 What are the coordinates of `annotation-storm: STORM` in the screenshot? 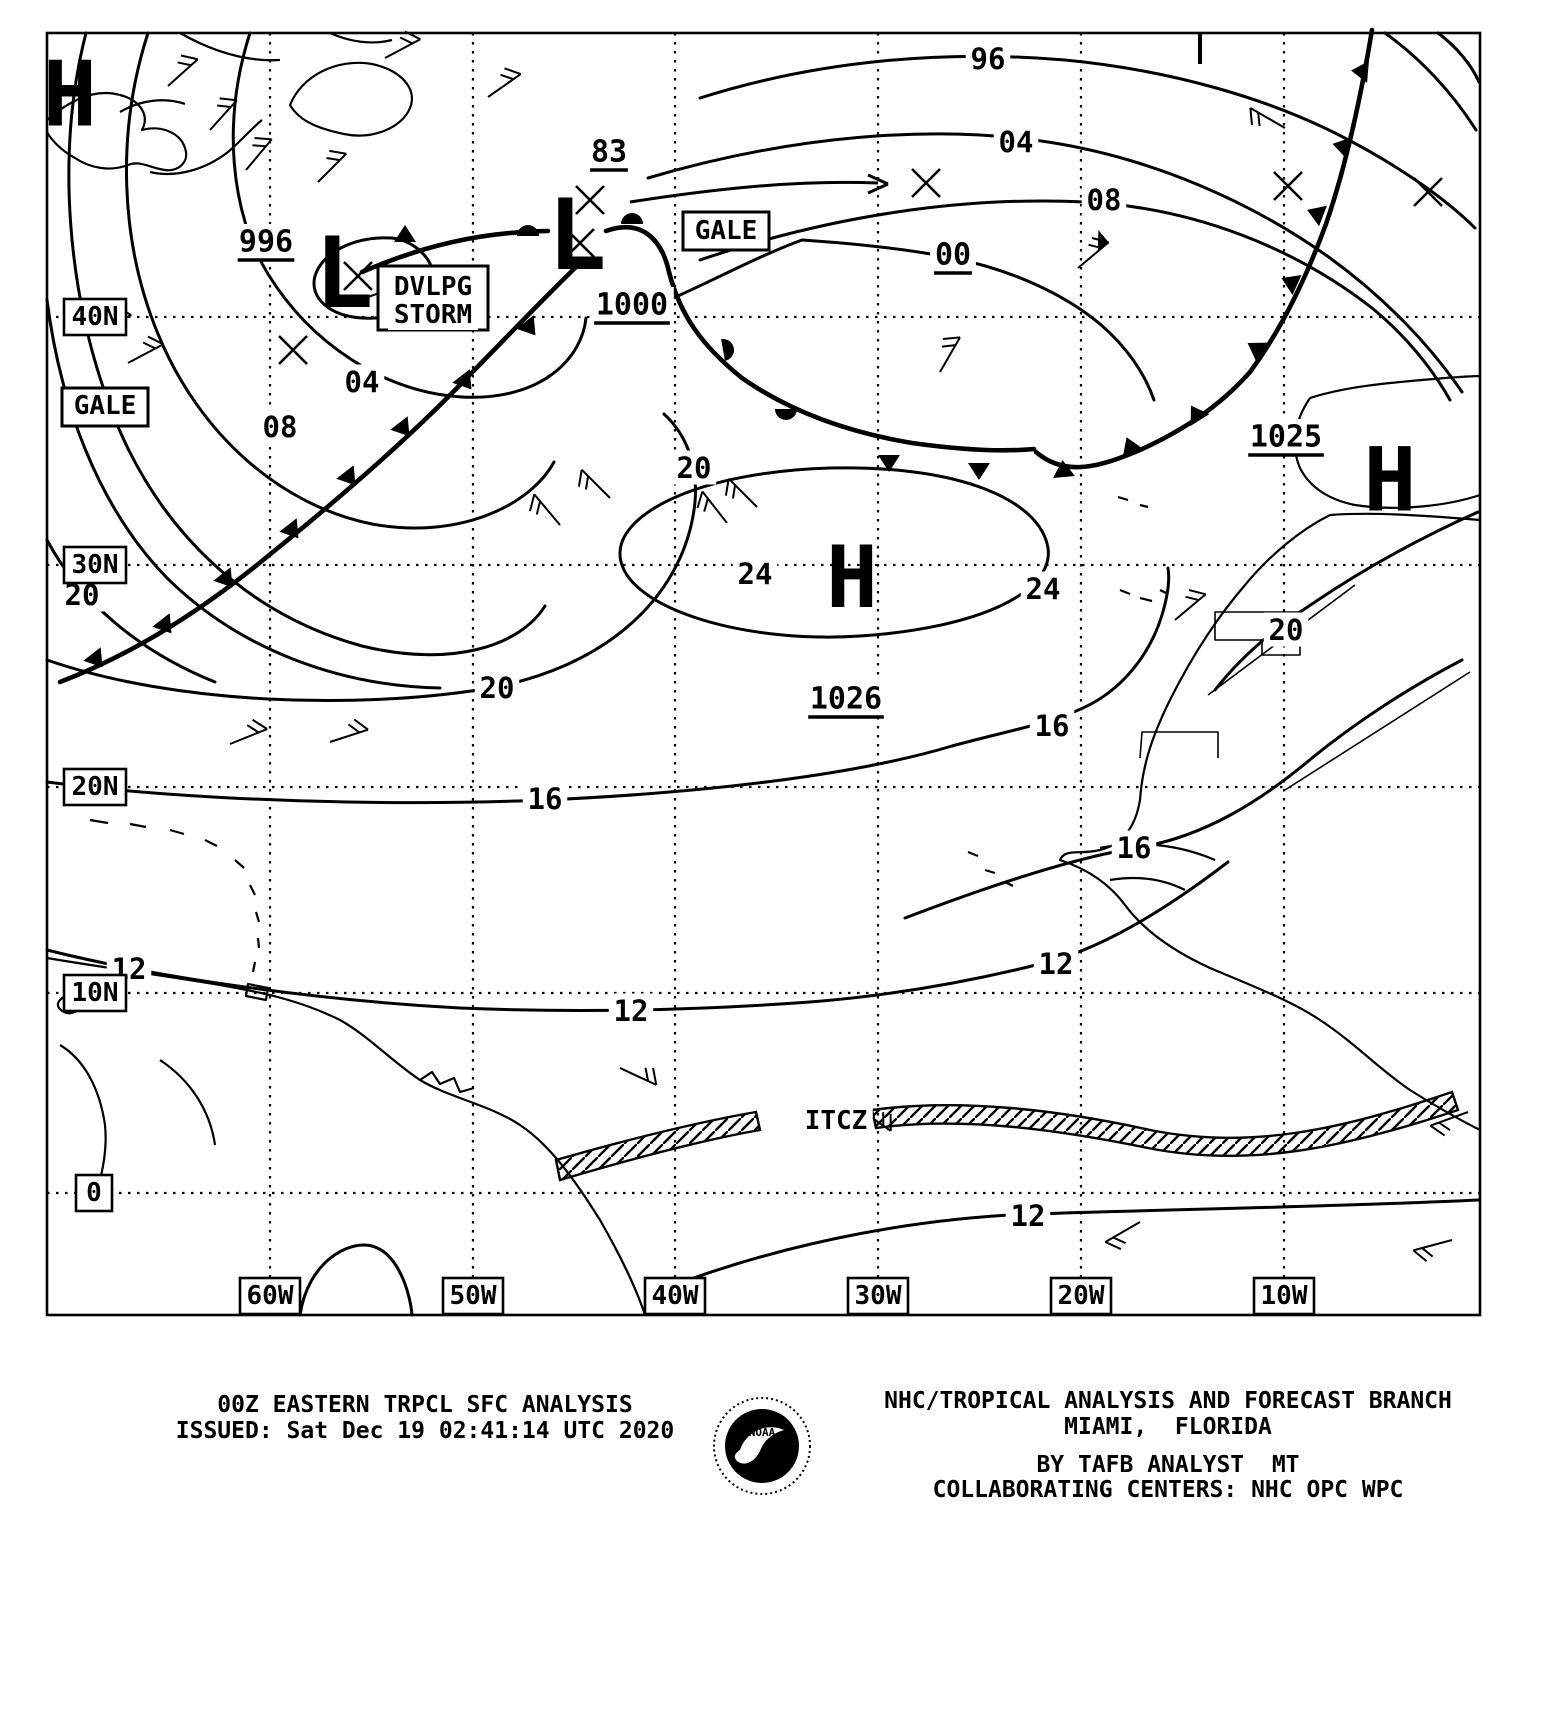 It's located at (433, 315).